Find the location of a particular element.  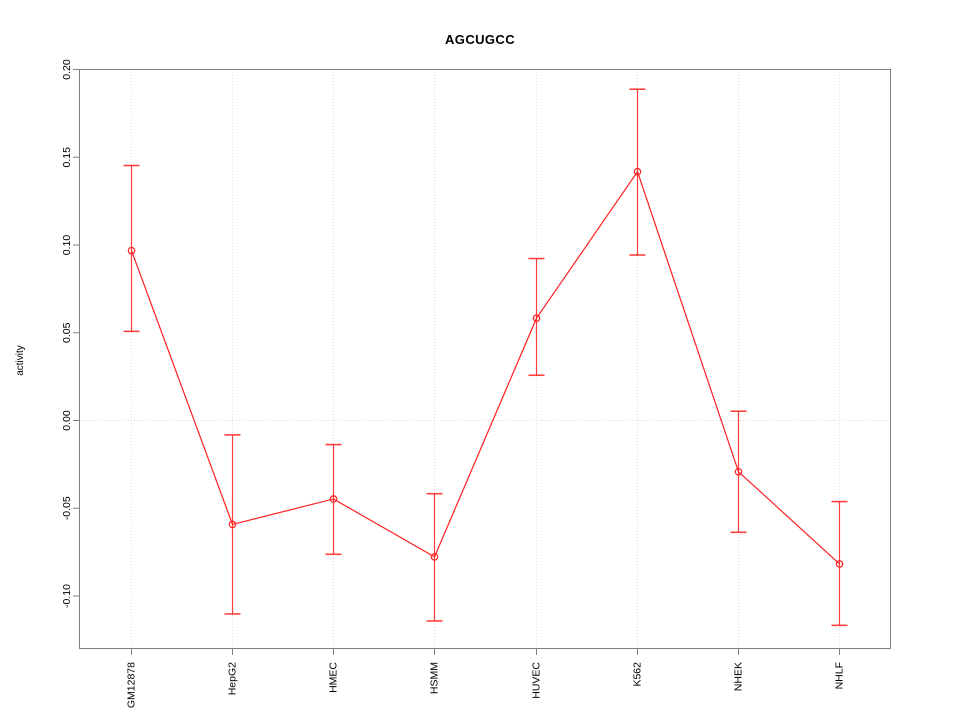

x-axis-tick-labels: GM12878 HepG2 HMEC HSMM HUVEC K562 NHEK NHLF is located at coordinates (485, 685).